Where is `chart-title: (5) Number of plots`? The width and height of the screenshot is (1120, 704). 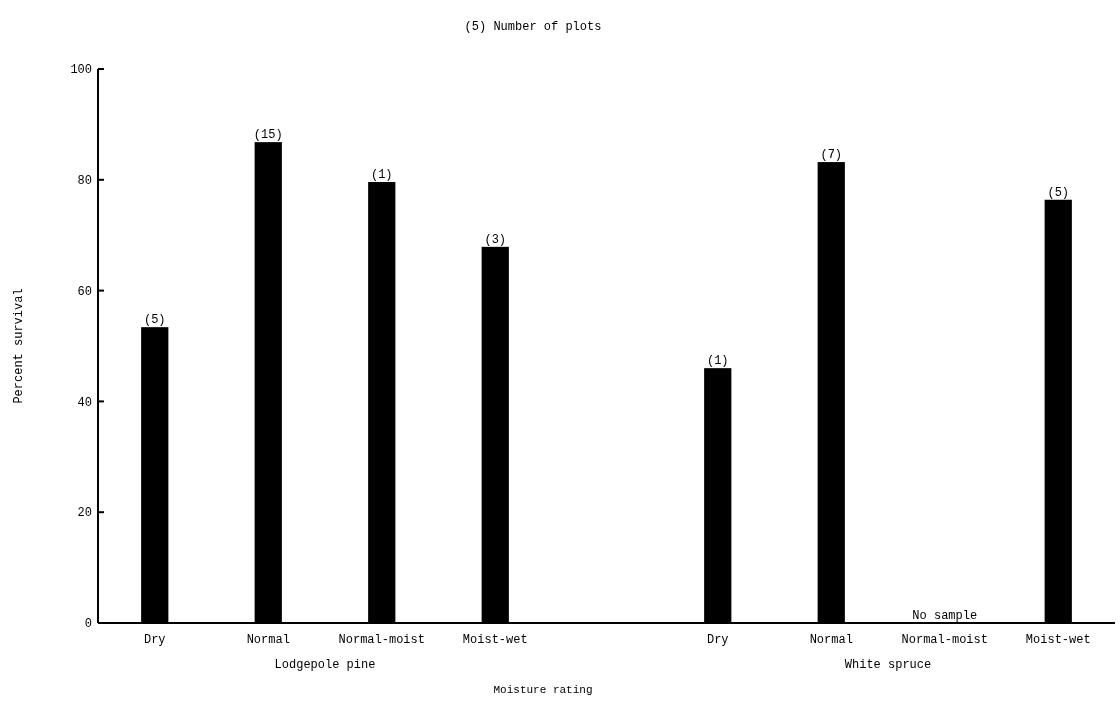
chart-title: (5) Number of plots is located at coordinates (533, 27).